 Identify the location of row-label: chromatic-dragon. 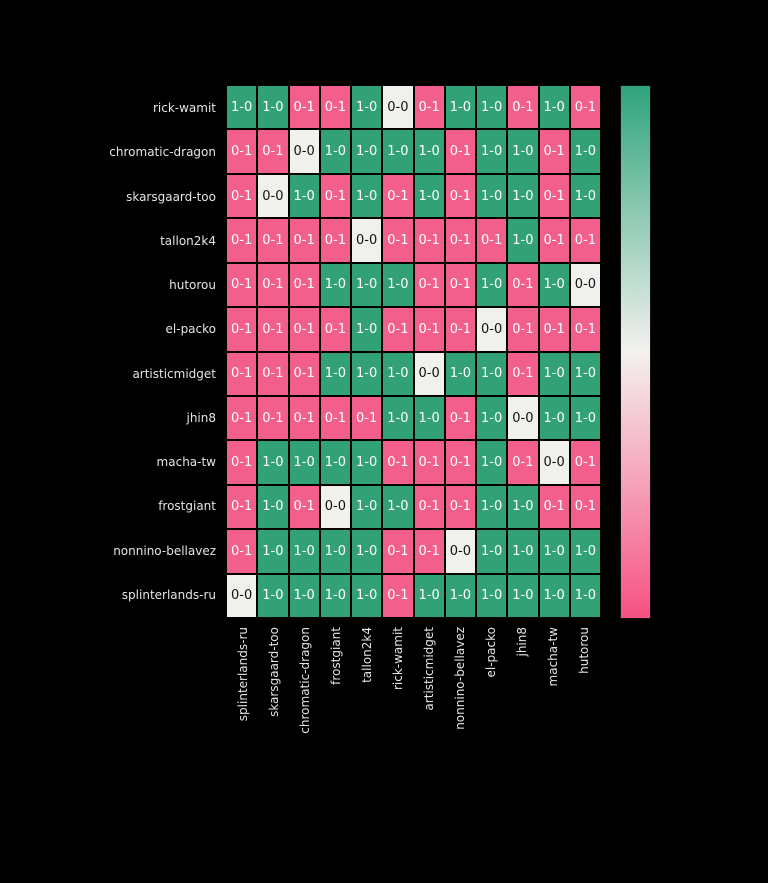
(162, 152).